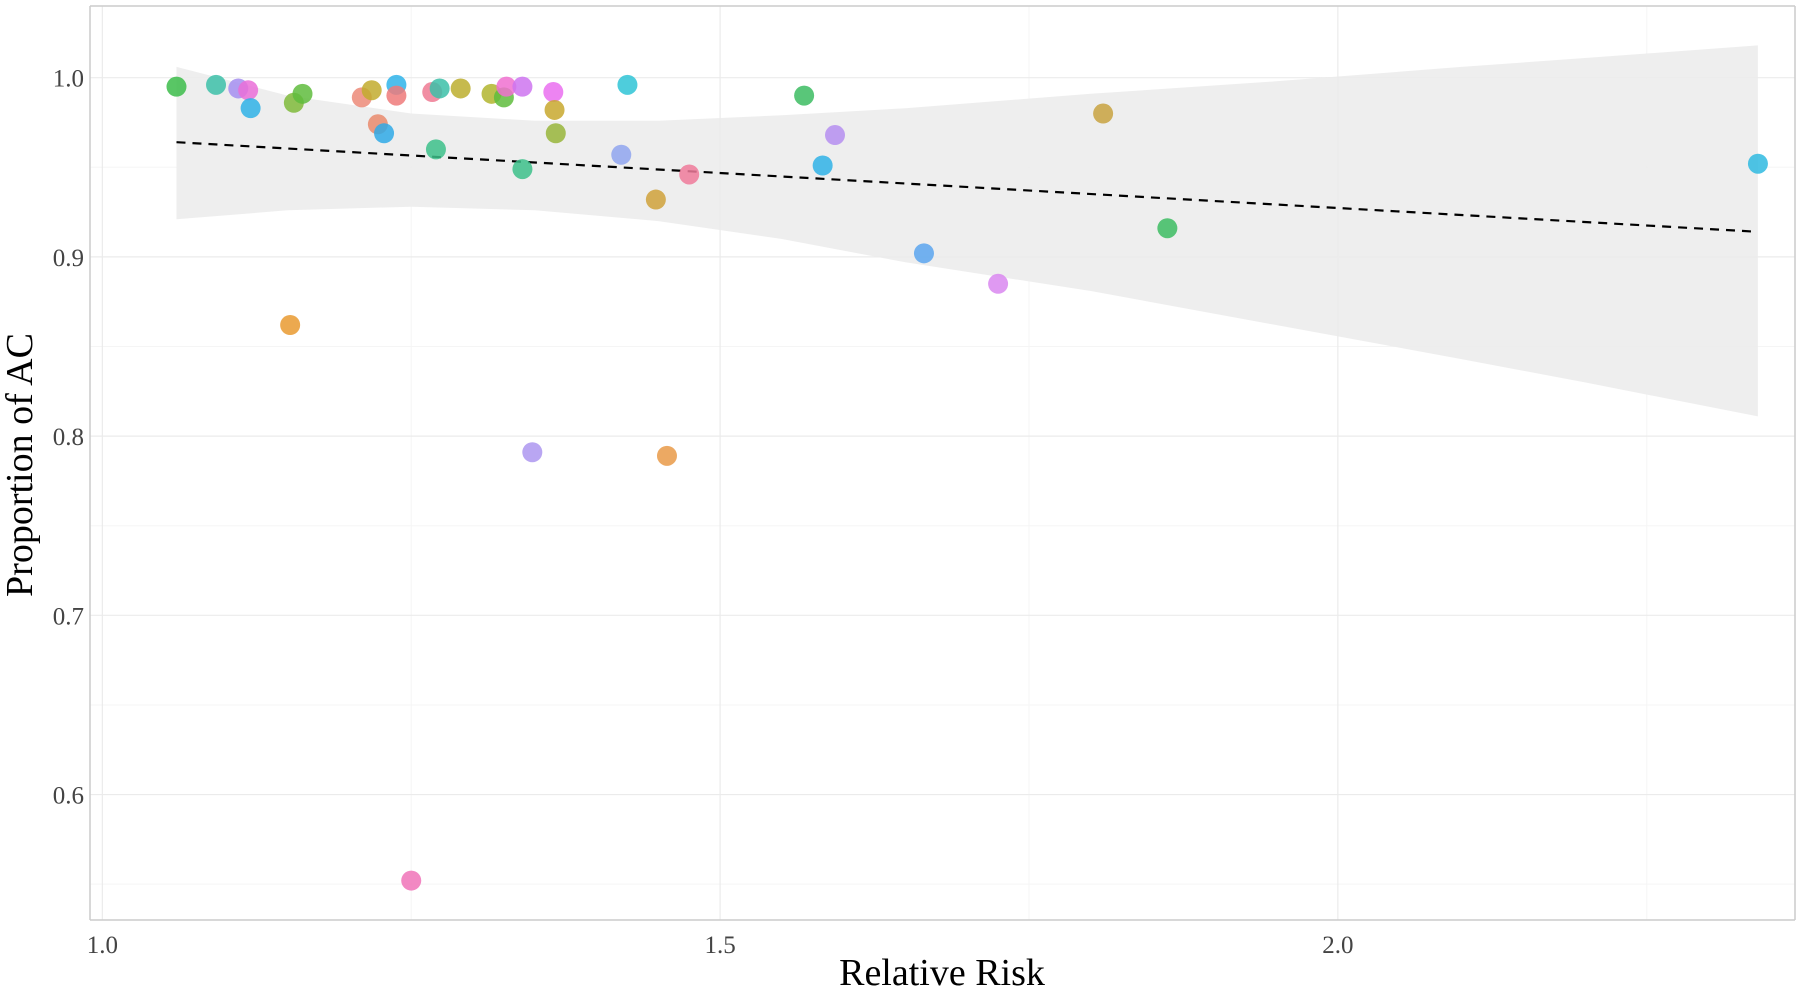 This screenshot has height=1000, width=1800. I want to click on y-tick-label: 1.0, so click(68, 79).